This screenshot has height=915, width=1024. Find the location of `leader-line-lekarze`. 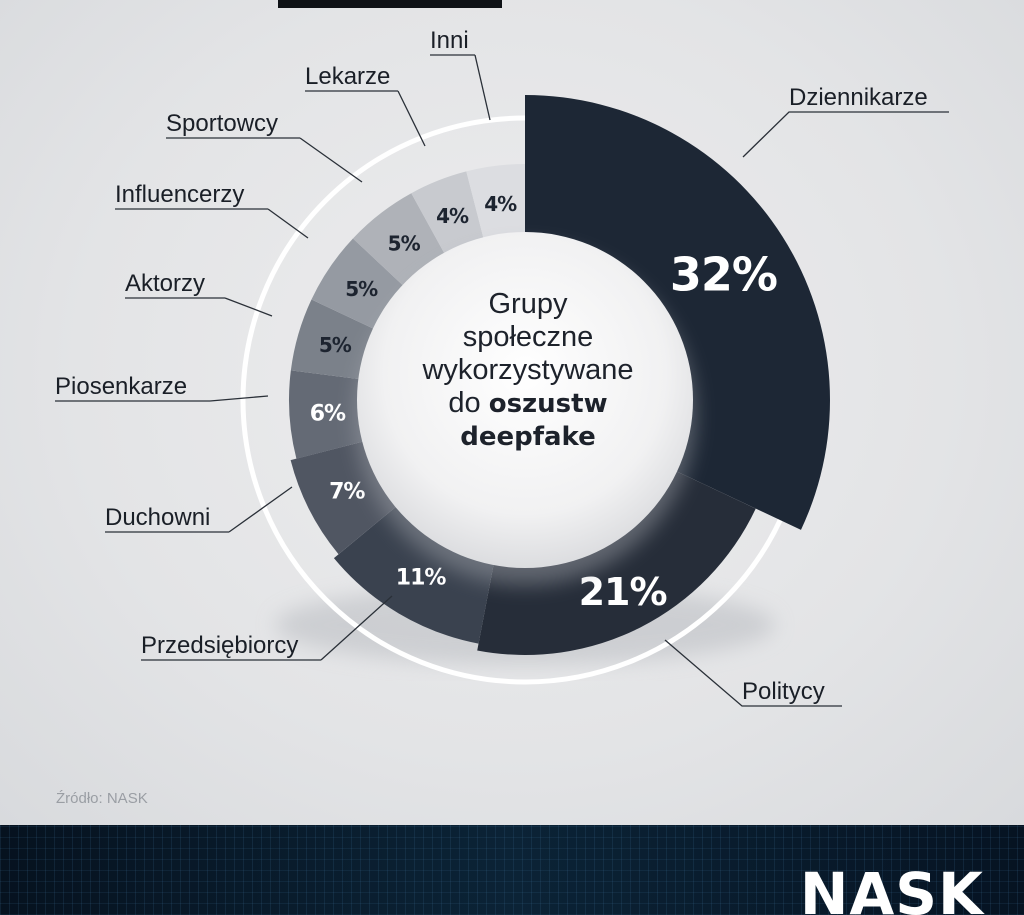

leader-line-lekarze is located at coordinates (365, 118).